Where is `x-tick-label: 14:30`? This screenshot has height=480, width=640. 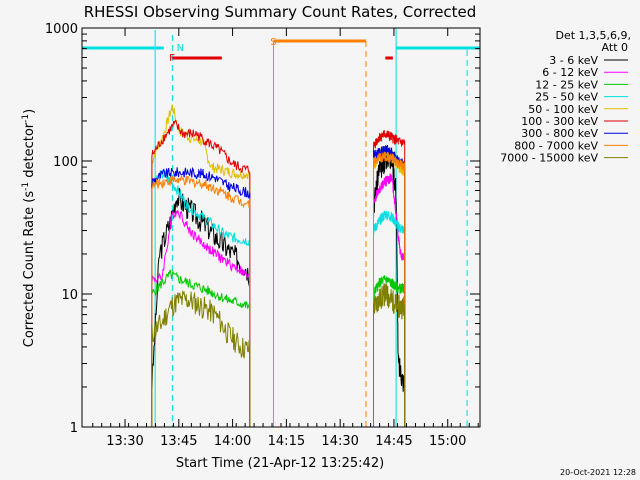
x-tick-label: 14:30 is located at coordinates (339, 441).